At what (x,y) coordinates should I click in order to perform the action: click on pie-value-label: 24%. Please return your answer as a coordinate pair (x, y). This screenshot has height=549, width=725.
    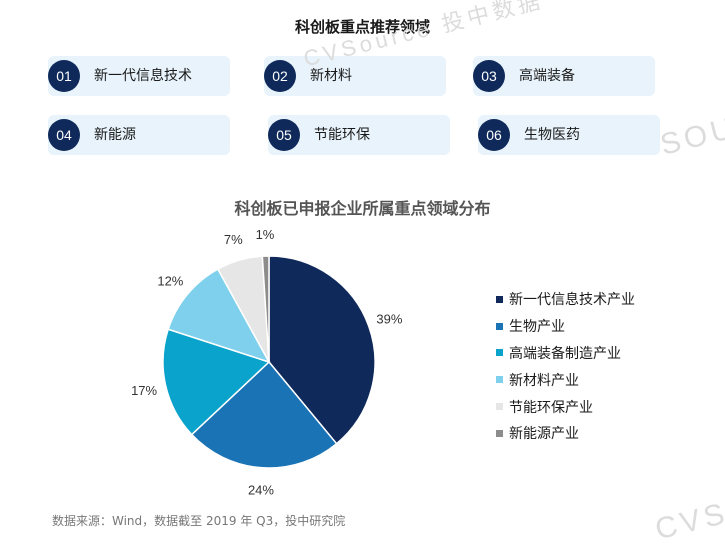
    Looking at the image, I should click on (261, 490).